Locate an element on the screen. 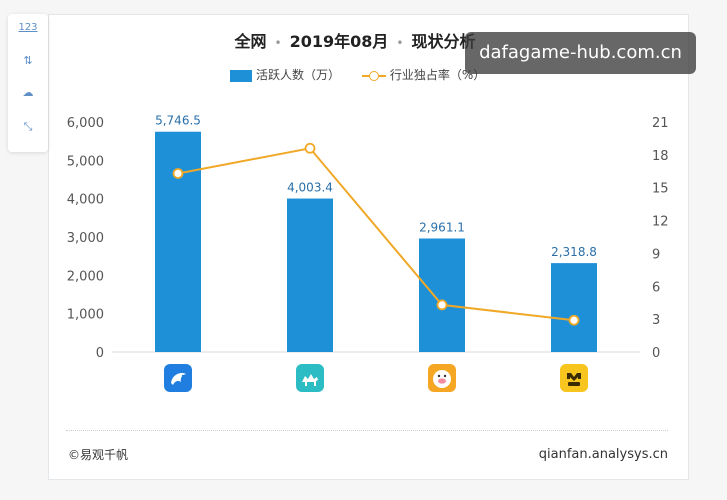 This screenshot has height=500, width=727. data-view-icon: 123 is located at coordinates (28, 27).